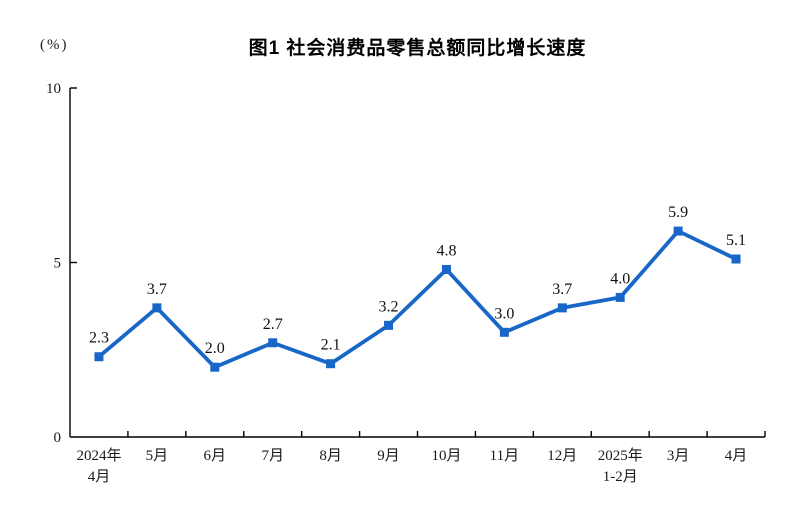 This screenshot has width=800, height=517. I want to click on x-tick-label: 11月, so click(504, 456).